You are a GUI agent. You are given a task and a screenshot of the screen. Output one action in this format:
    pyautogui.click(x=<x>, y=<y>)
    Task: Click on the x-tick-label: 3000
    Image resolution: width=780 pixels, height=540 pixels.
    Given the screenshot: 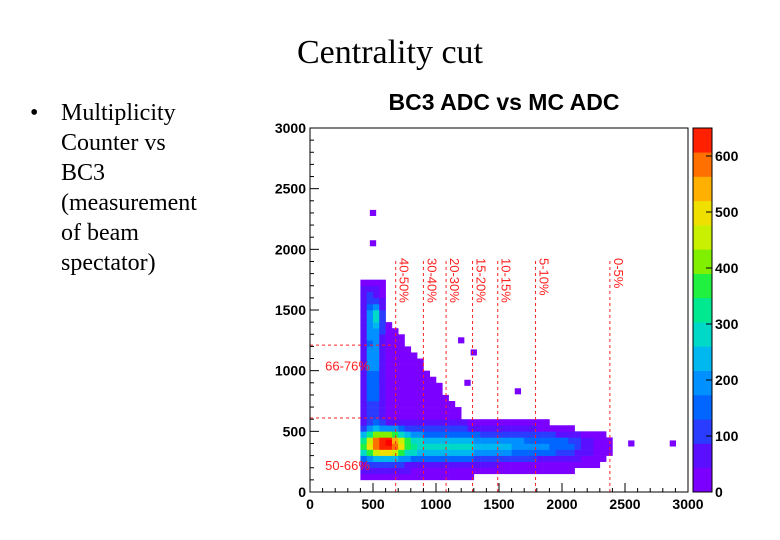 What is the action you would take?
    pyautogui.click(x=687, y=504)
    